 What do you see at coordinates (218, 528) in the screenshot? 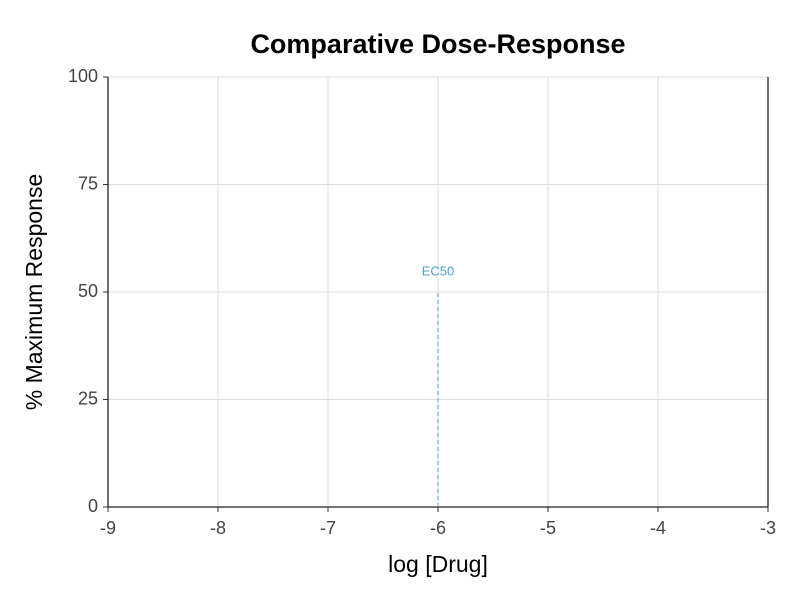
I see `x-tick-label: -8` at bounding box center [218, 528].